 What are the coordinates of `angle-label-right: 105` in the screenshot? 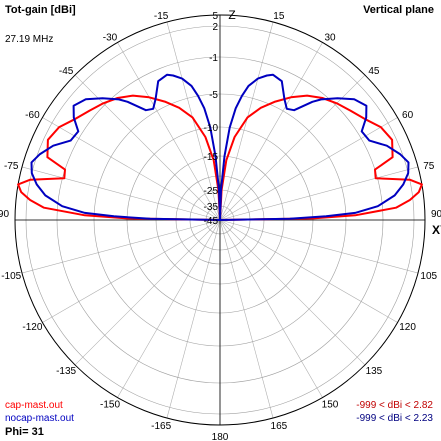 It's located at (428, 276).